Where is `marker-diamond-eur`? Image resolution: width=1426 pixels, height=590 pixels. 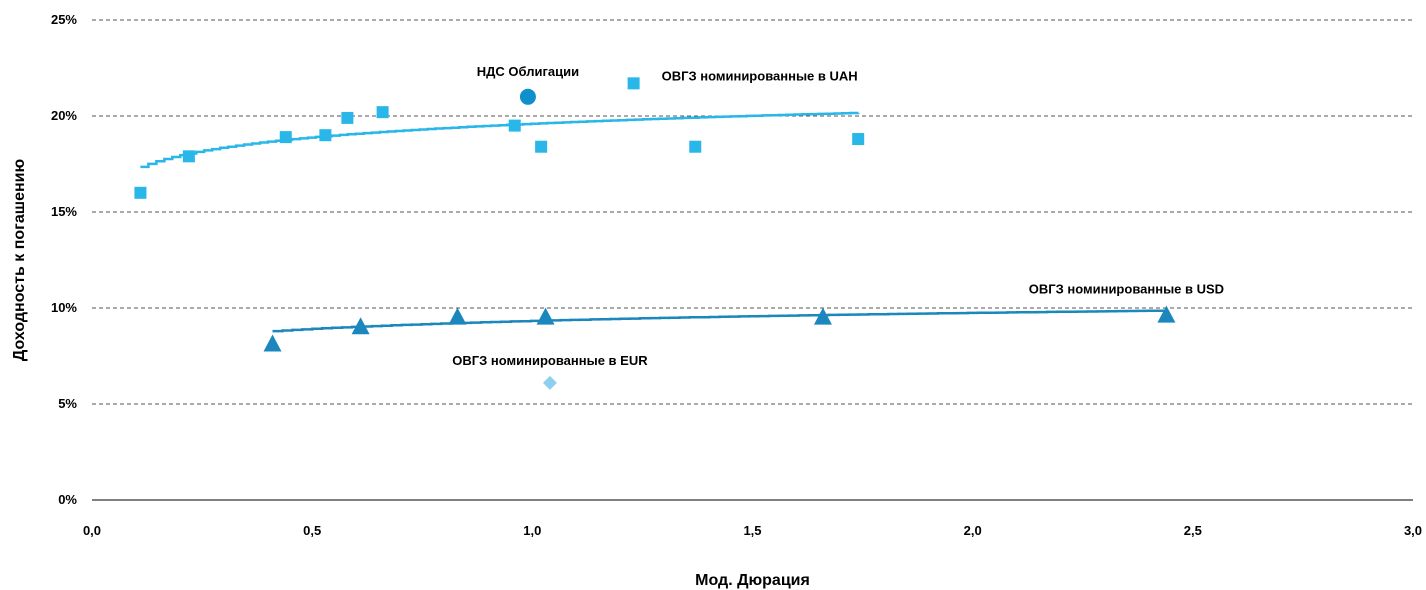
marker-diamond-eur is located at coordinates (549, 382).